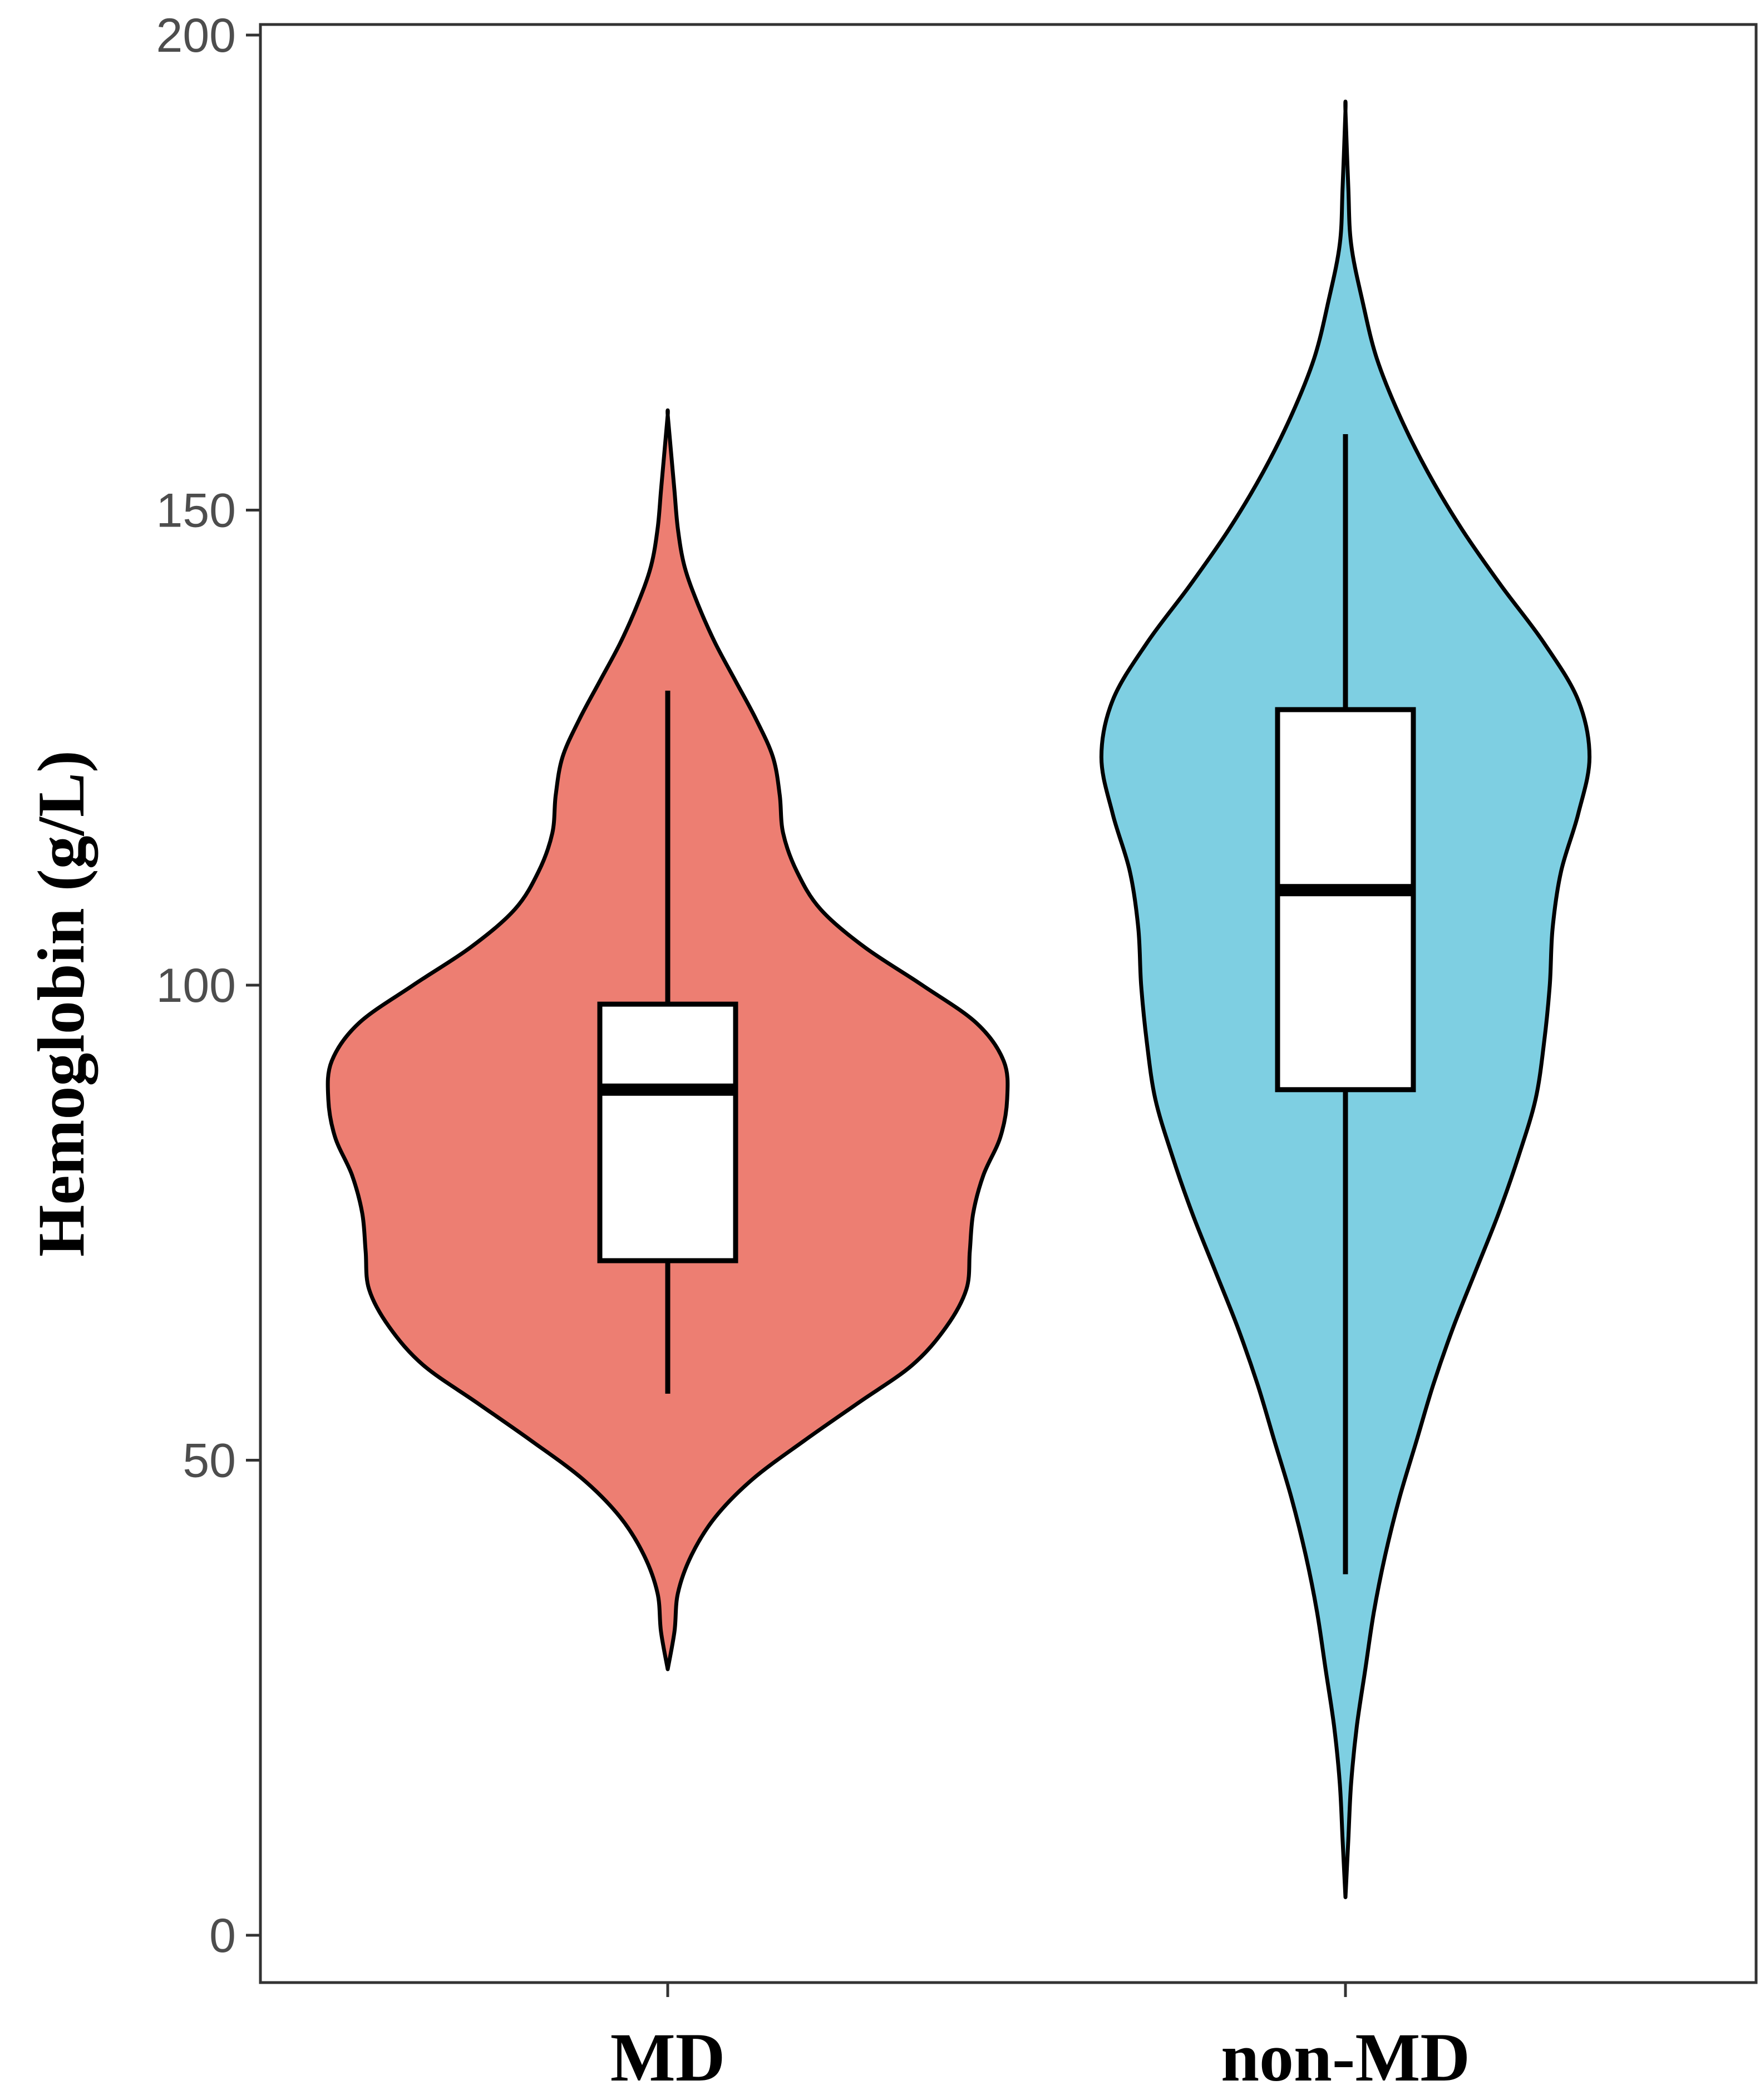  I want to click on y-tick-label-0: 0, so click(222, 1936).